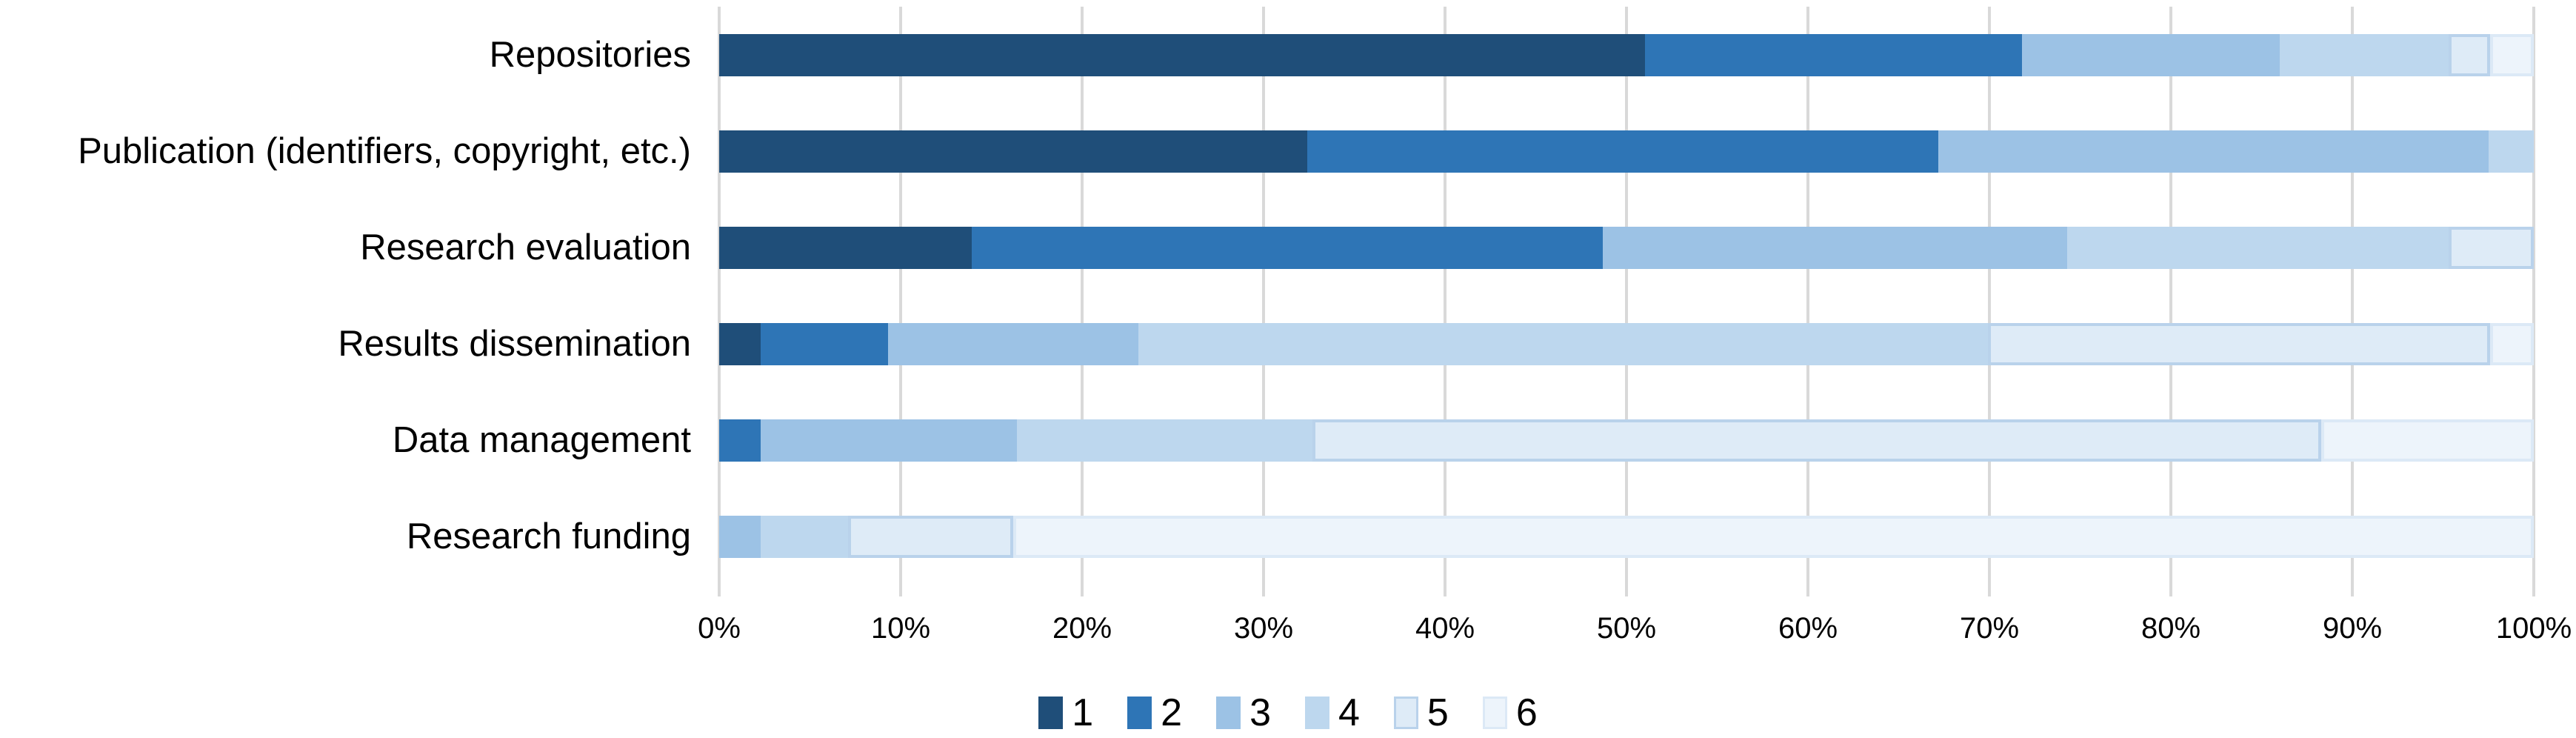  What do you see at coordinates (1445, 590) in the screenshot?
I see `tick-mark-40%` at bounding box center [1445, 590].